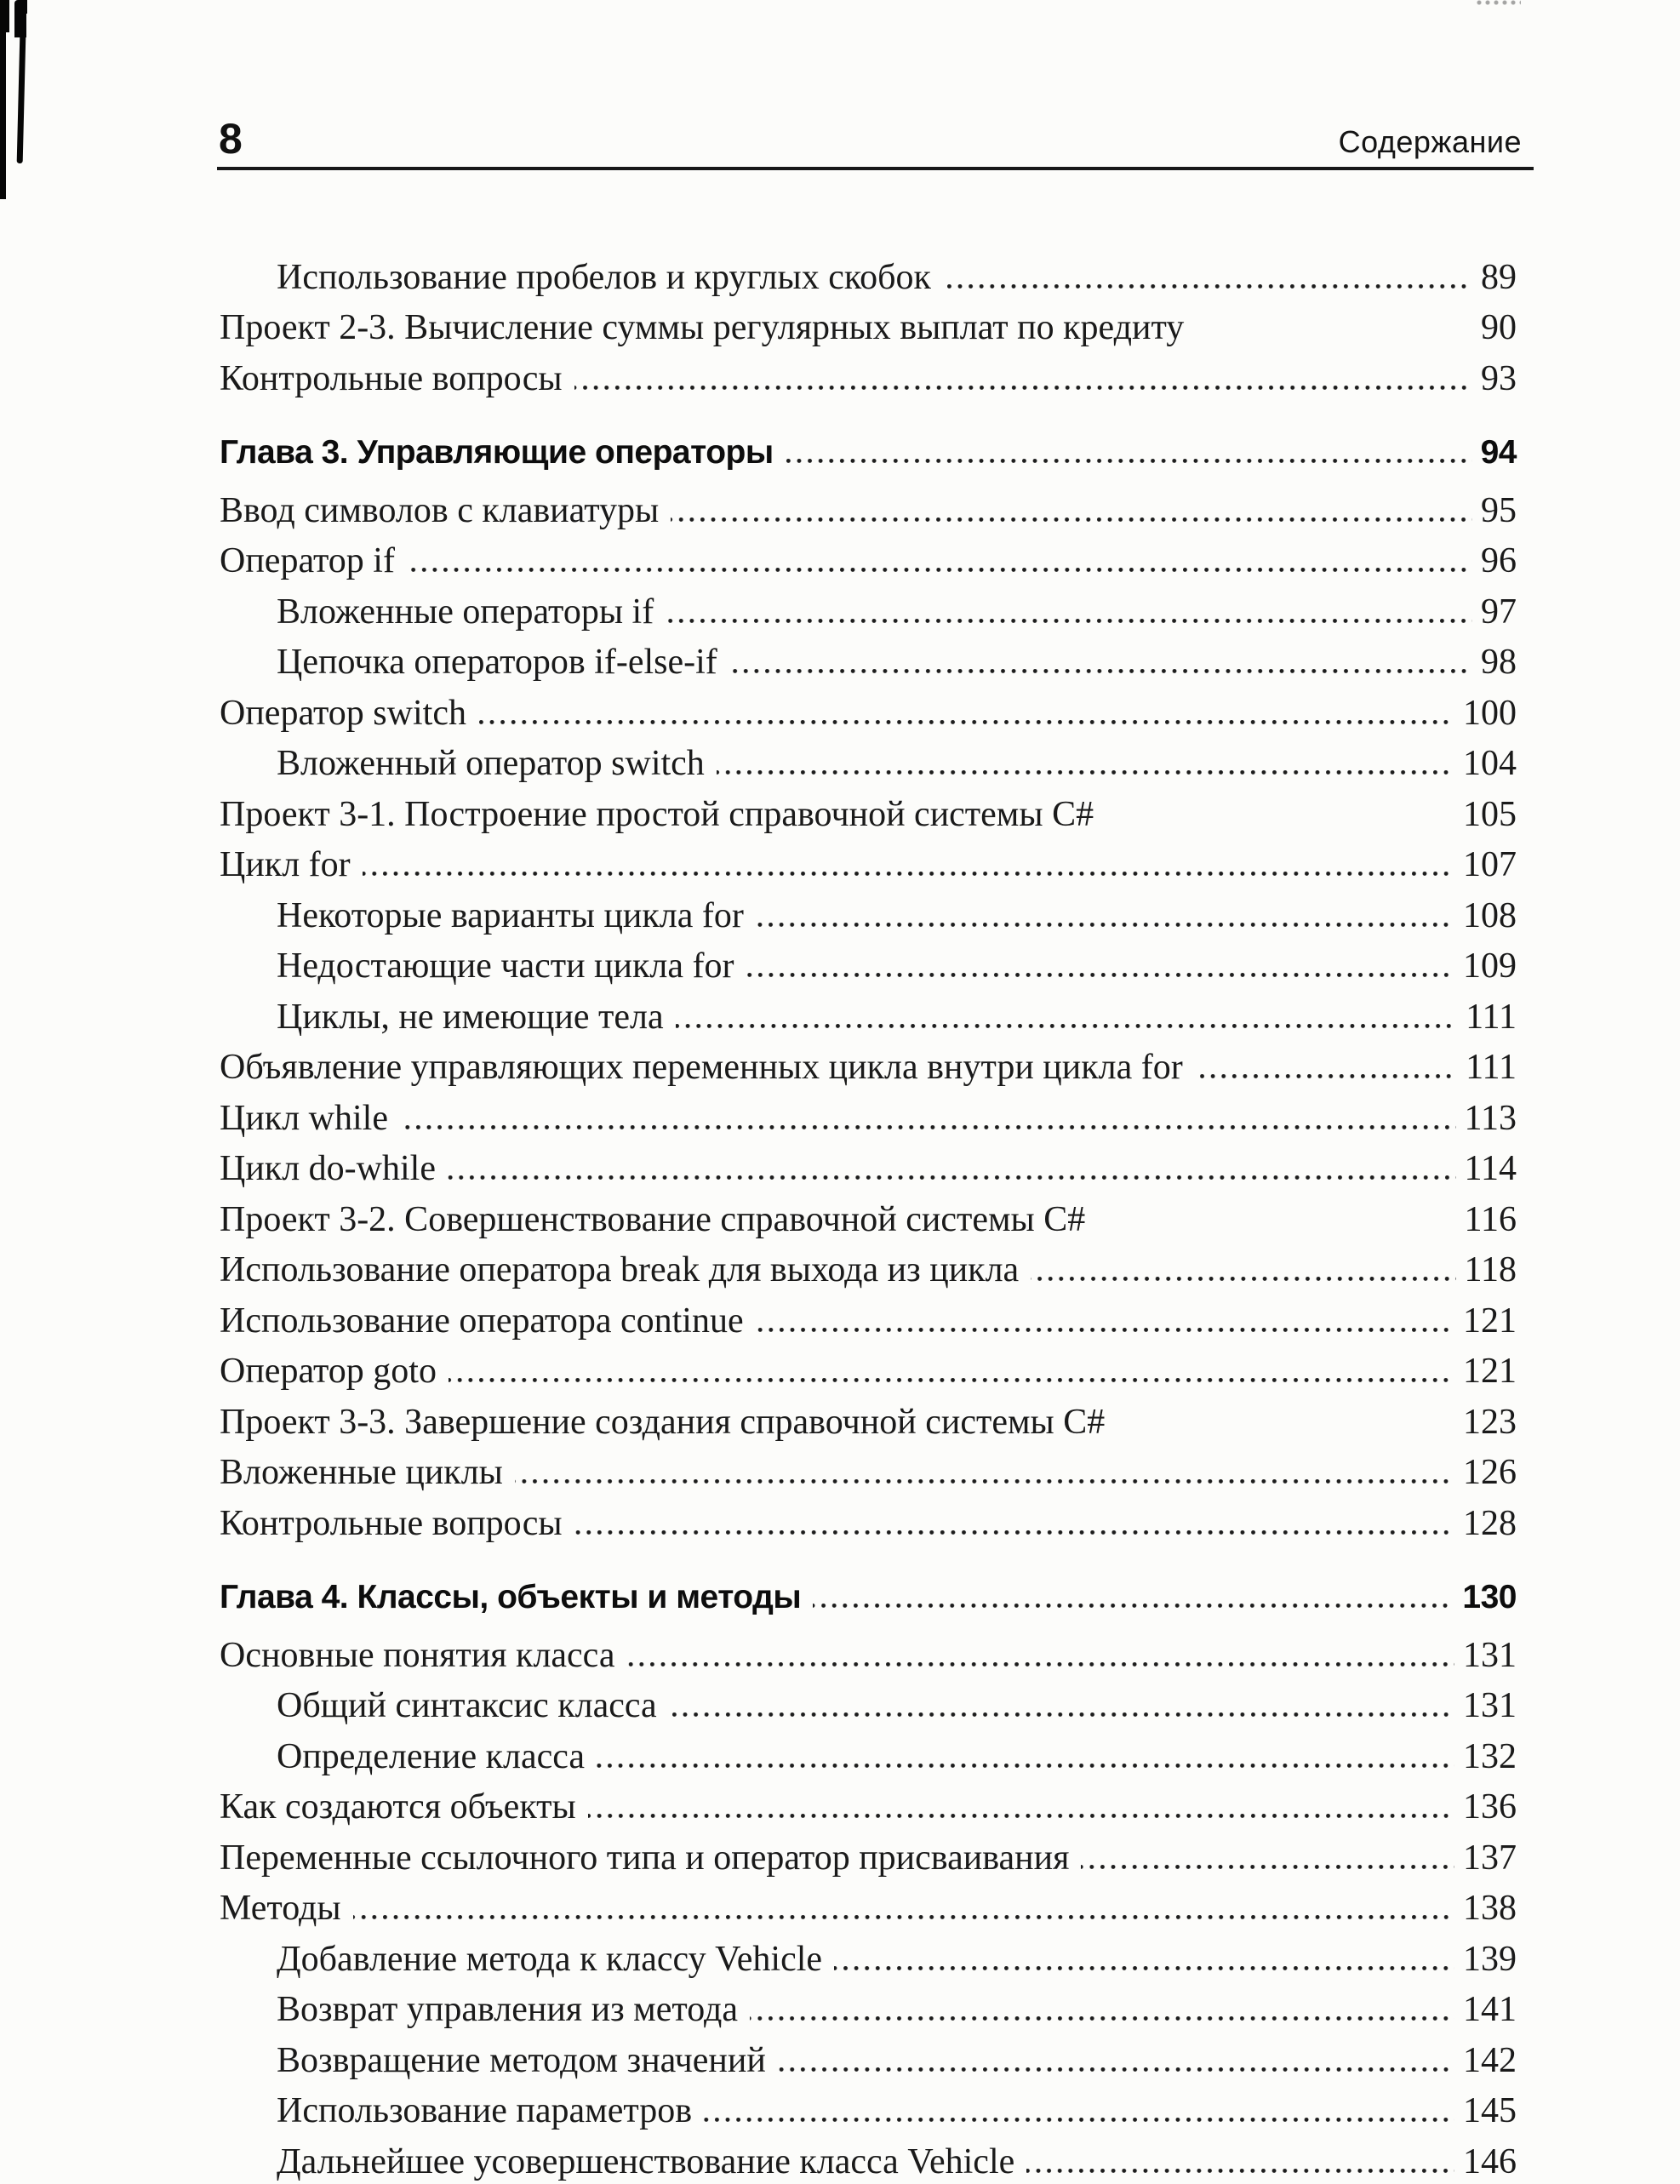 The height and width of the screenshot is (2184, 1680). Describe the element at coordinates (1490, 2060) in the screenshot. I see `toc-entry-page: 142` at that location.